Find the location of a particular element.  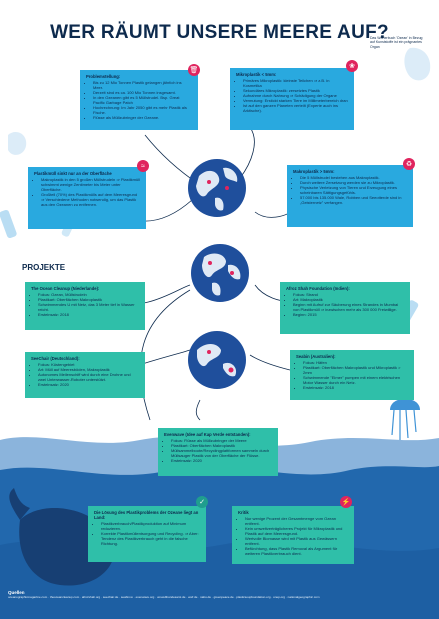

list-item: Fokus: Strand is located at coordinates (348, 294).